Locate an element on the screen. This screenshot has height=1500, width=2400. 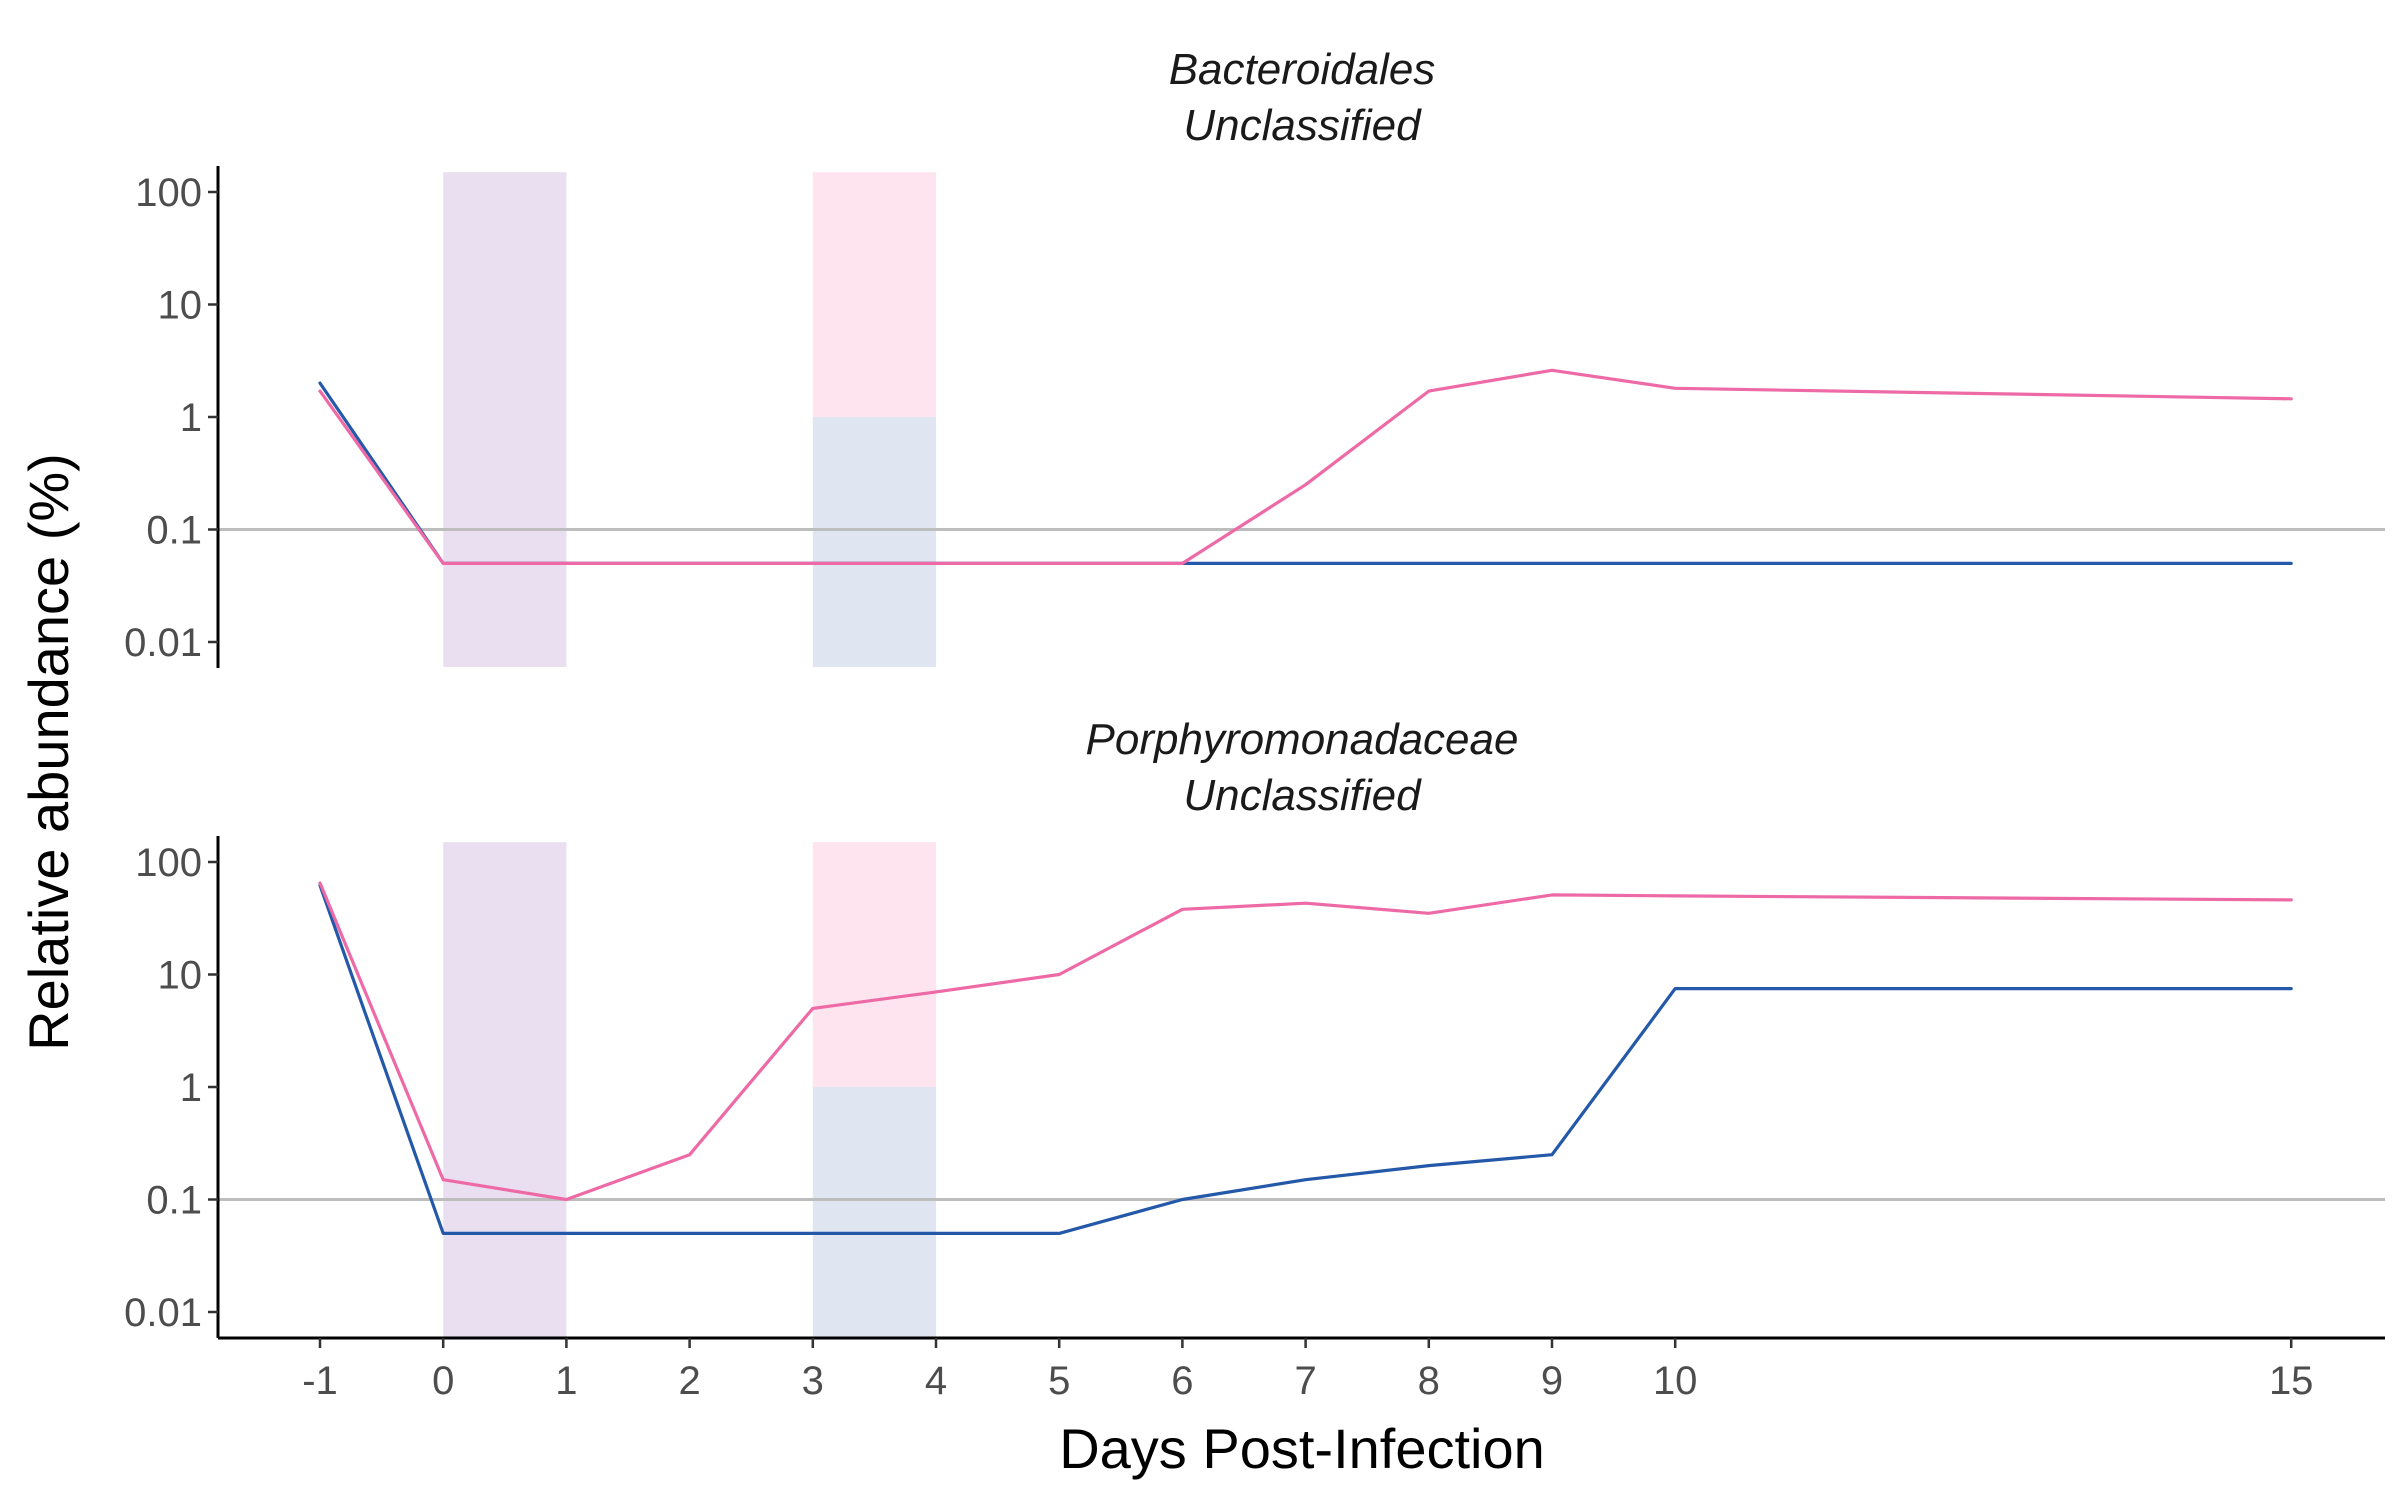
x-tick-label: 6 is located at coordinates (1182, 1381).